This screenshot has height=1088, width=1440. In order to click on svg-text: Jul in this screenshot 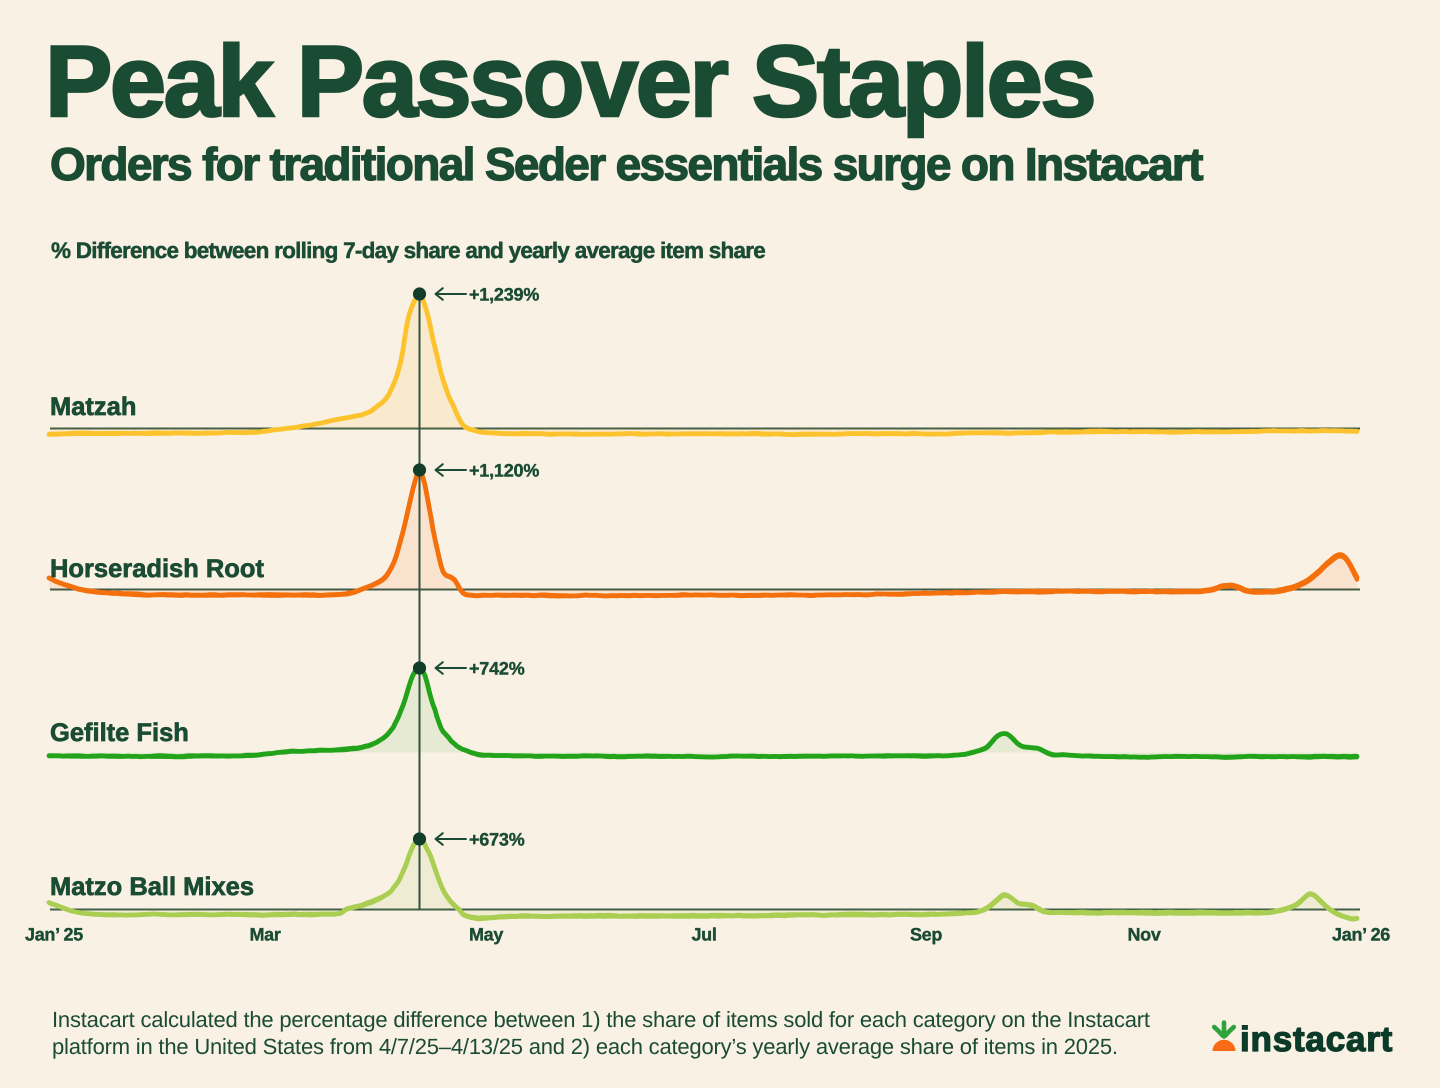, I will do `click(703, 935)`.